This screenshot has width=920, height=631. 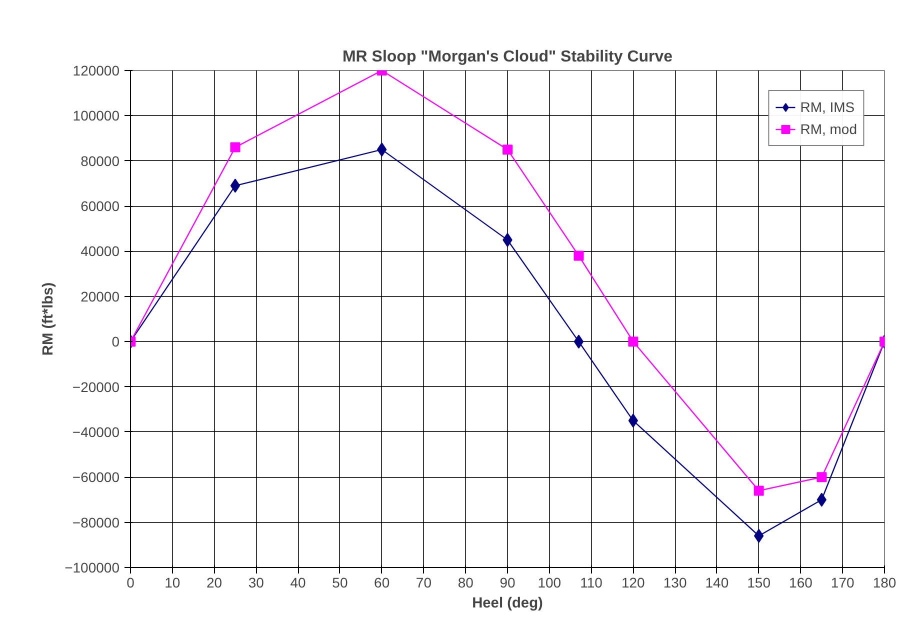 What do you see at coordinates (96, 116) in the screenshot?
I see `y-tick-label: 100000` at bounding box center [96, 116].